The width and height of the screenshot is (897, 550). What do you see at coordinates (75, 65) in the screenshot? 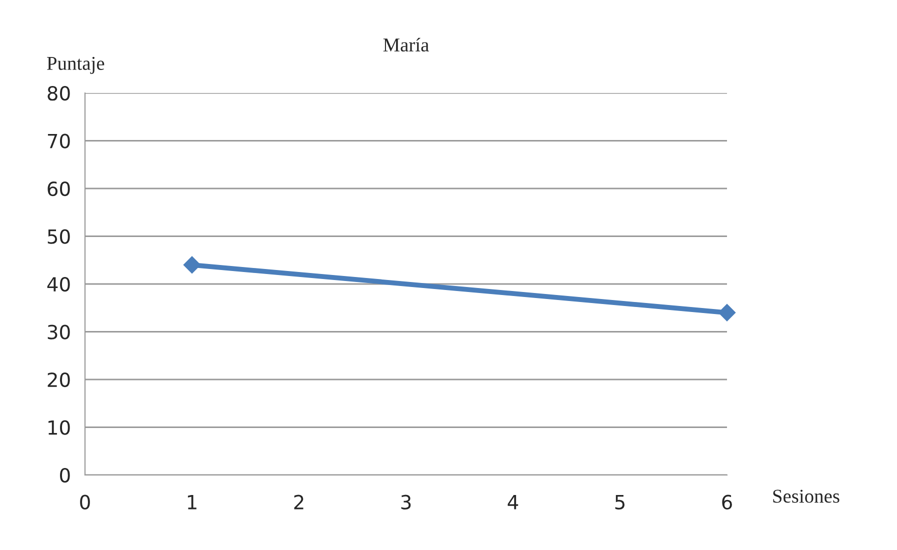
I see `y-axis-title: Puntaje` at bounding box center [75, 65].